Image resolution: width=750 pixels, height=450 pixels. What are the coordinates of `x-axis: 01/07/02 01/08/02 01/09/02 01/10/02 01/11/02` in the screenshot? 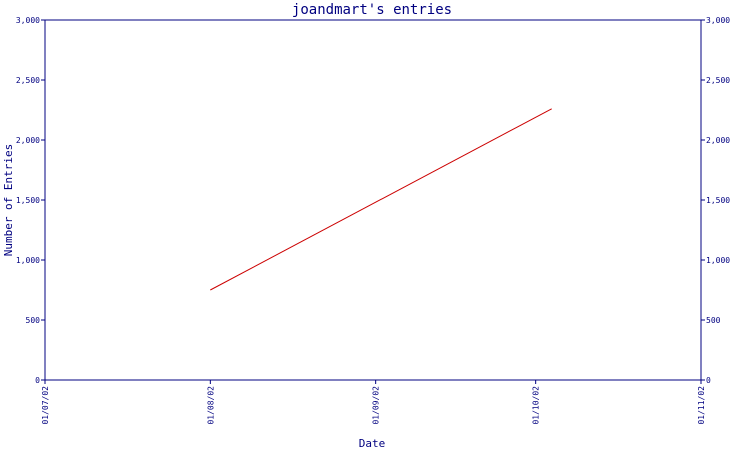 It's located at (373, 402).